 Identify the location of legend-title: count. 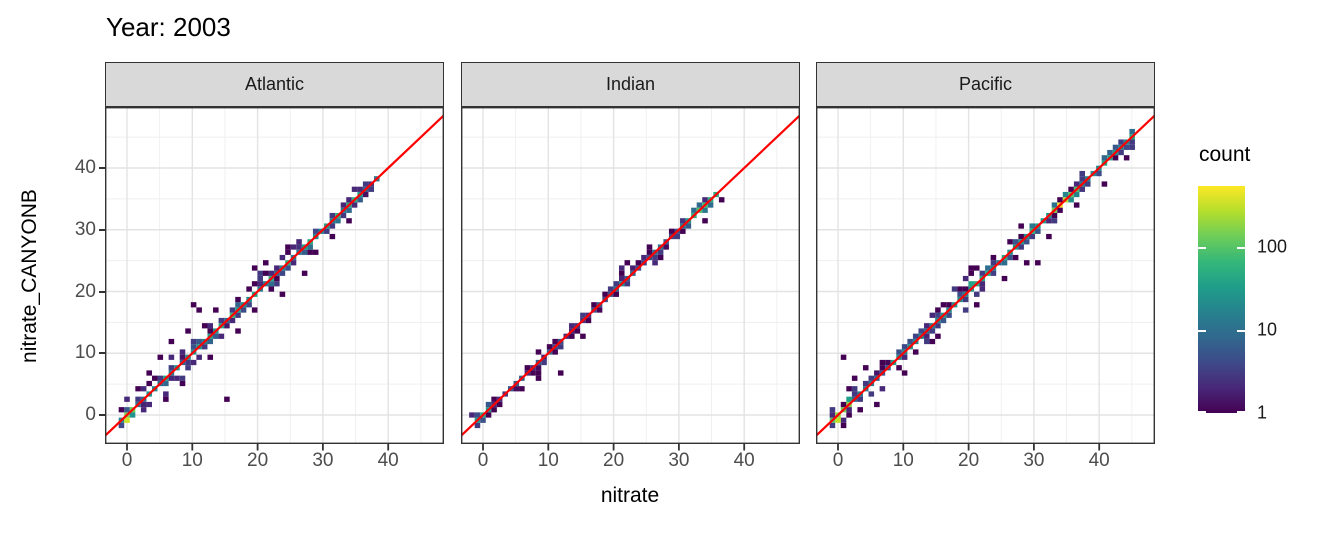
(1225, 154).